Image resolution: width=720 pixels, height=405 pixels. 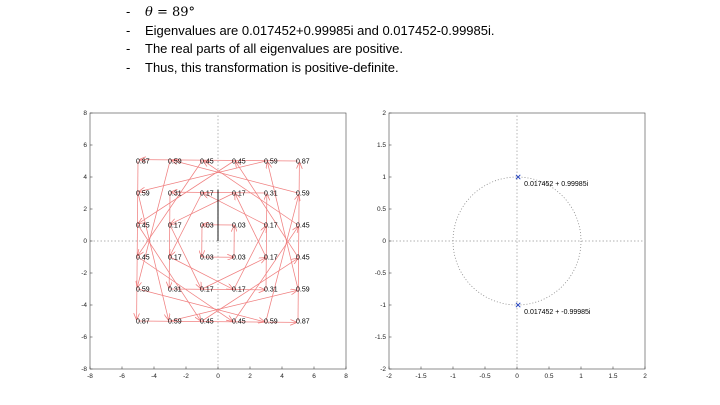 I want to click on x-tick-label: -8, so click(x=90, y=376).